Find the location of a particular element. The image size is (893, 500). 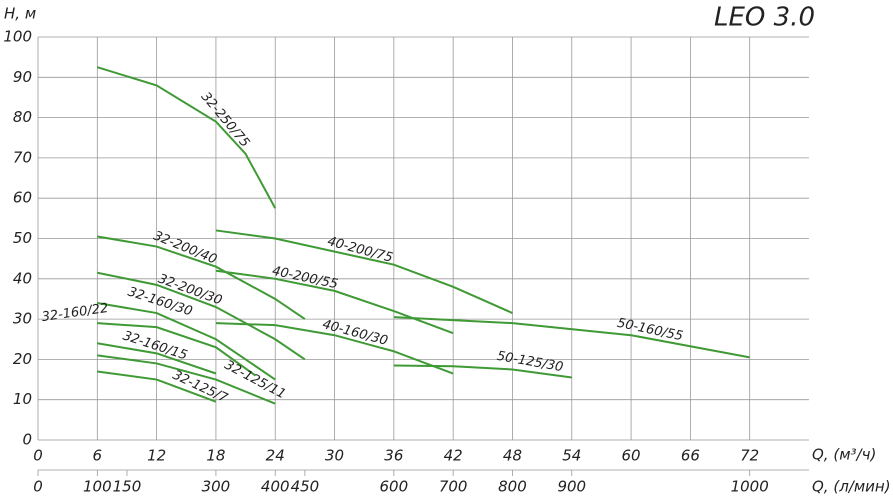

x-tick-label: 36 is located at coordinates (393, 456).